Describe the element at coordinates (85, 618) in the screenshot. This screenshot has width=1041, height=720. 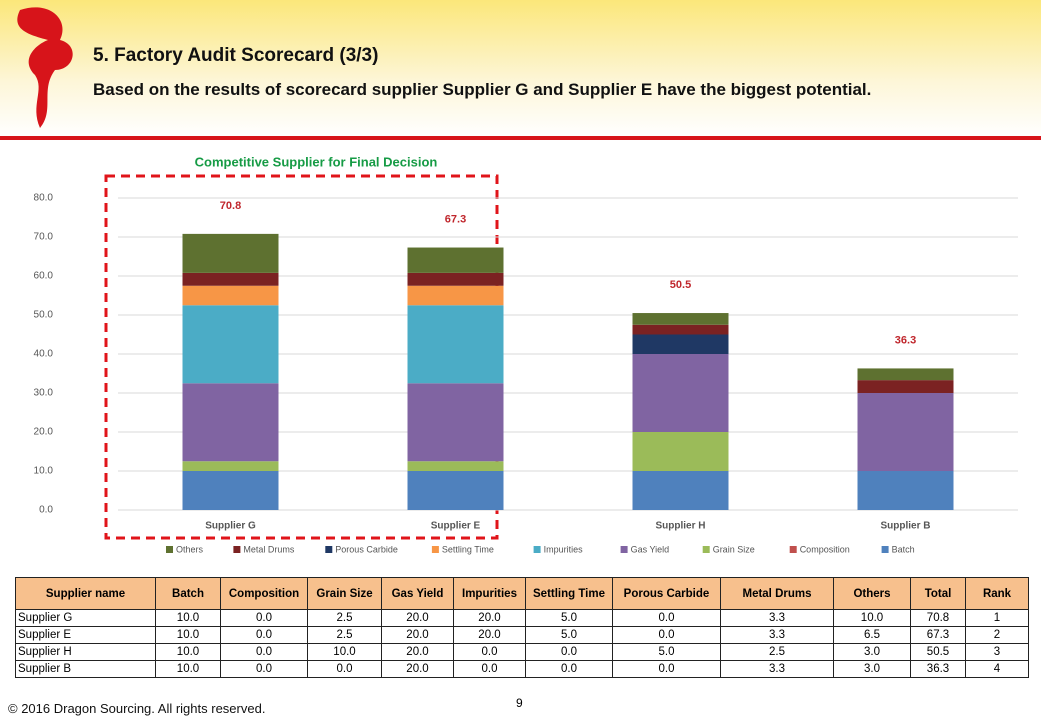
I see `table-cell: Supplier G` at that location.